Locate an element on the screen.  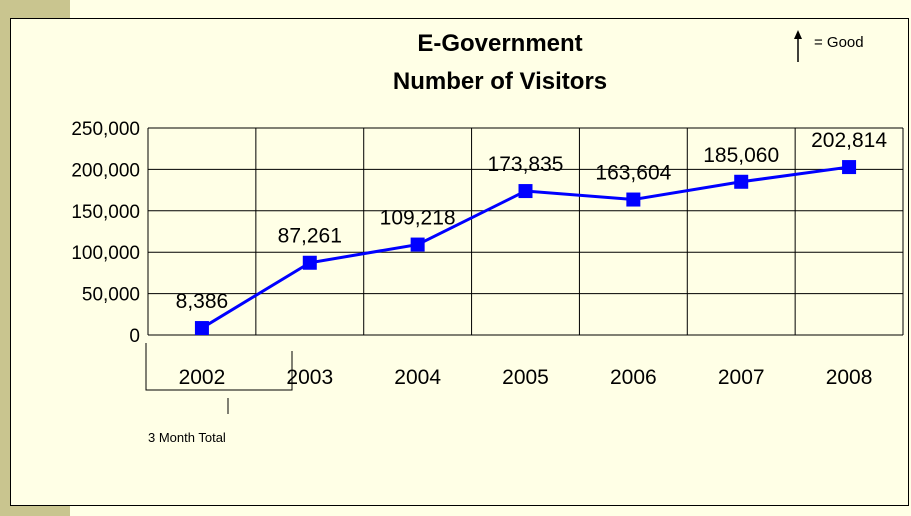
up-arrow-icon is located at coordinates (798, 46).